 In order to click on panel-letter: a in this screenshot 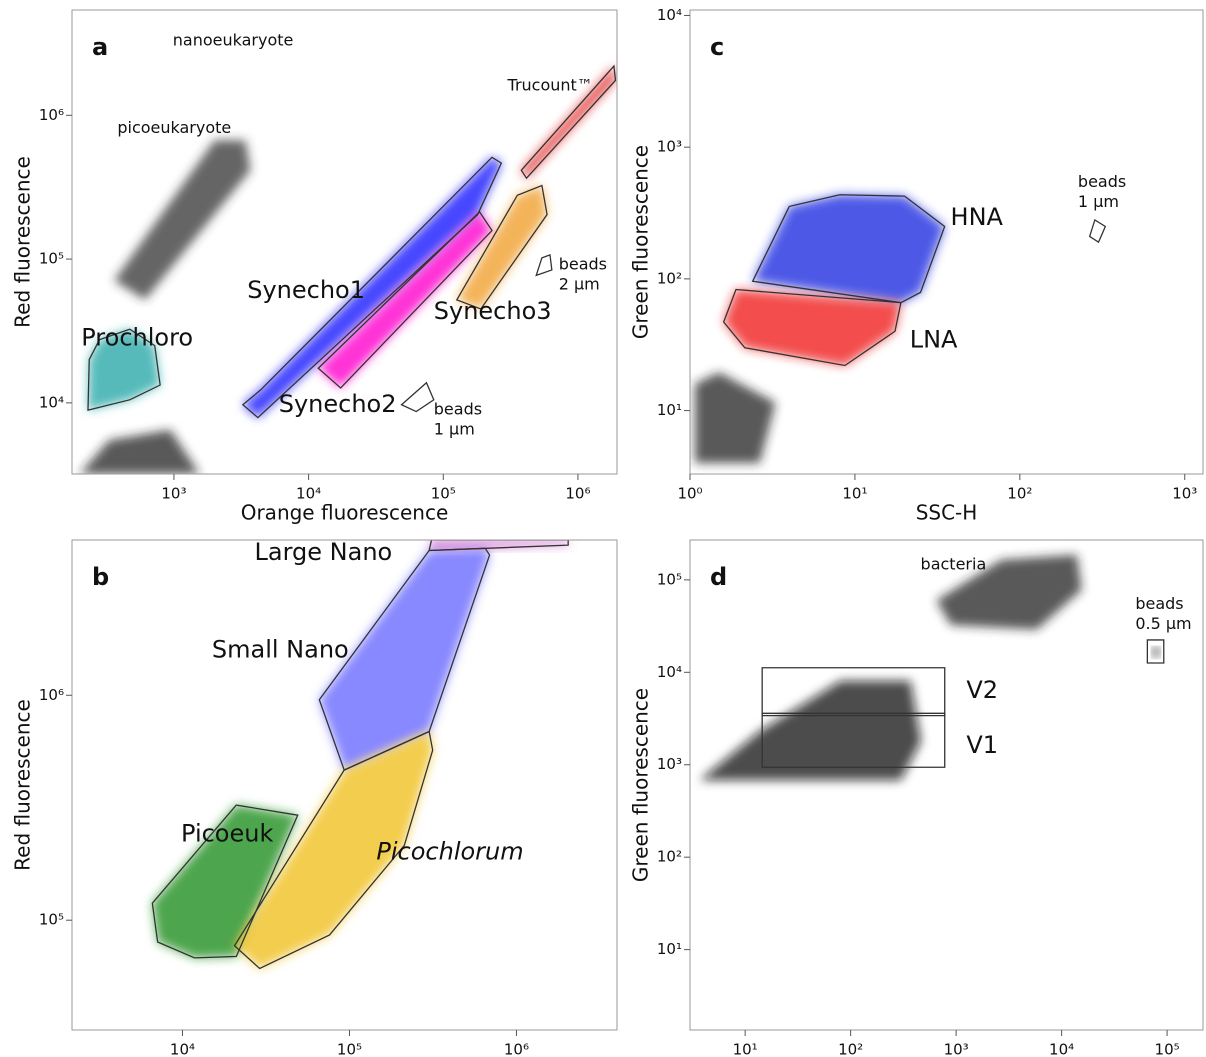, I will do `click(100, 47)`.